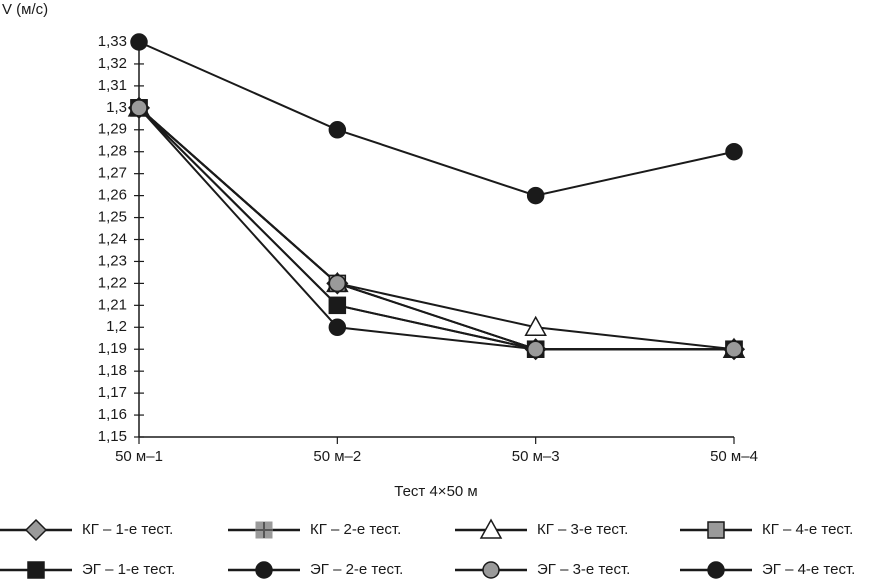  I want to click on legend-label: КГ – 1-е тест., so click(127, 529).